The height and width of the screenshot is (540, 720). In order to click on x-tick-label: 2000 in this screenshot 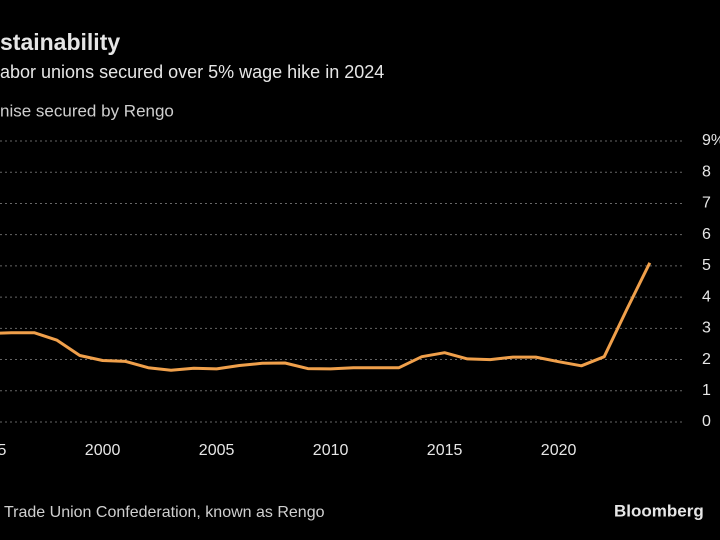, I will do `click(103, 450)`.